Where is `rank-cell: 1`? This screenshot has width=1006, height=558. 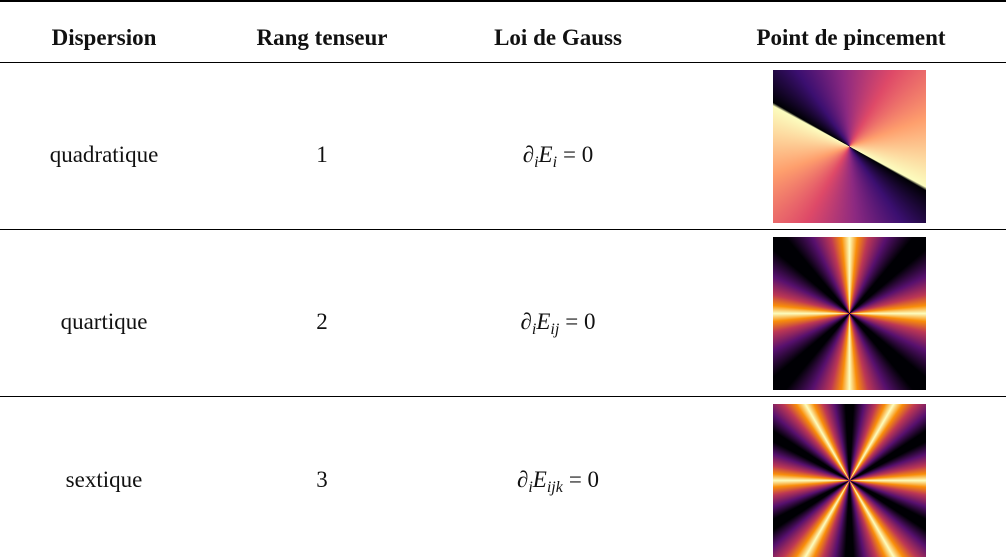
rank-cell: 1 is located at coordinates (322, 154).